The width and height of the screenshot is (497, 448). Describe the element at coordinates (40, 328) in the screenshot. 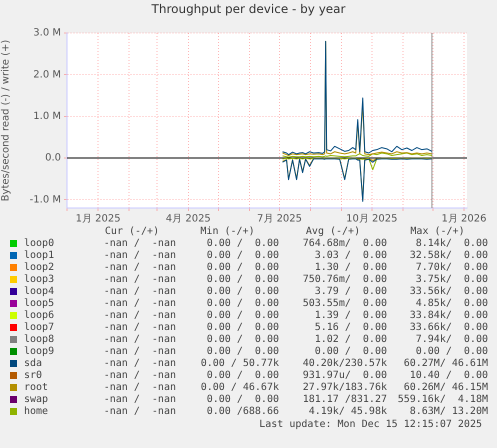

I see `legend-label: loop7` at that location.